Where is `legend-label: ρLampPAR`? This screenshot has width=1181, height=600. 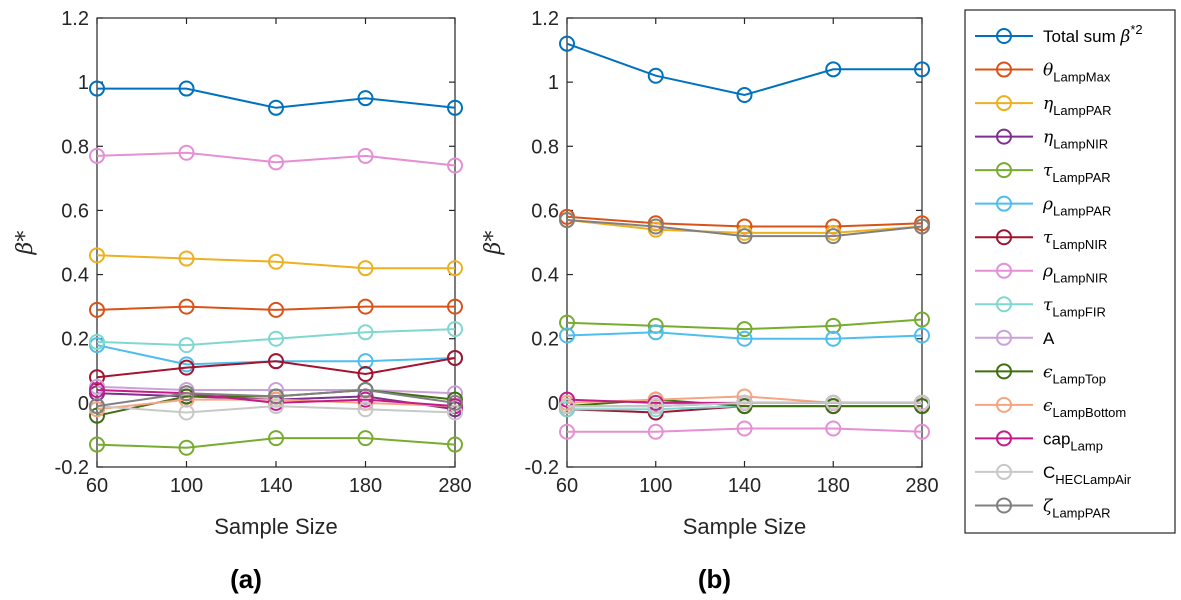 legend-label: ρLampPAR is located at coordinates (1076, 207).